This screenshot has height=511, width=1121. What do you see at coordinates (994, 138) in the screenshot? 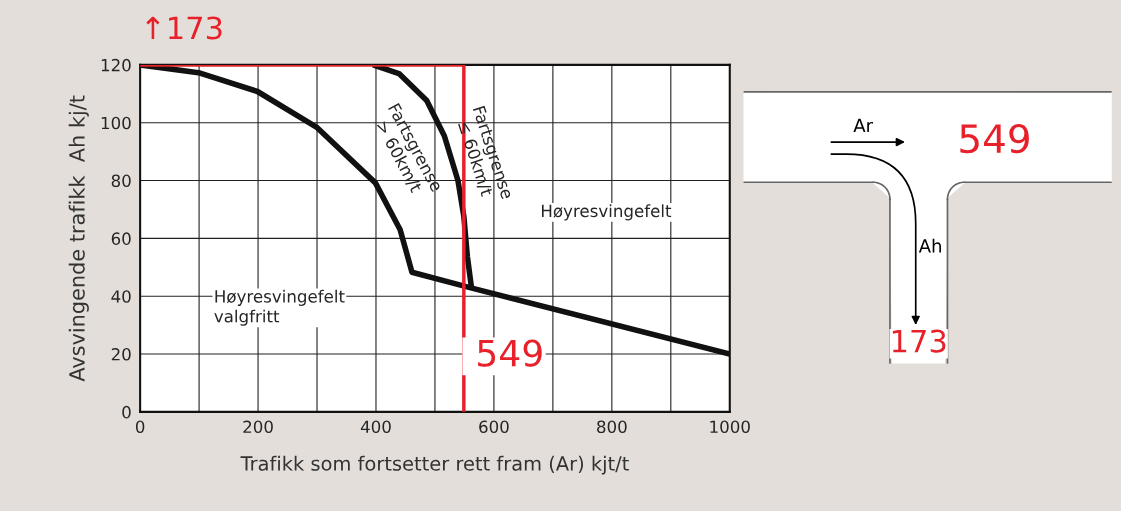
I see `text: 549` at bounding box center [994, 138].